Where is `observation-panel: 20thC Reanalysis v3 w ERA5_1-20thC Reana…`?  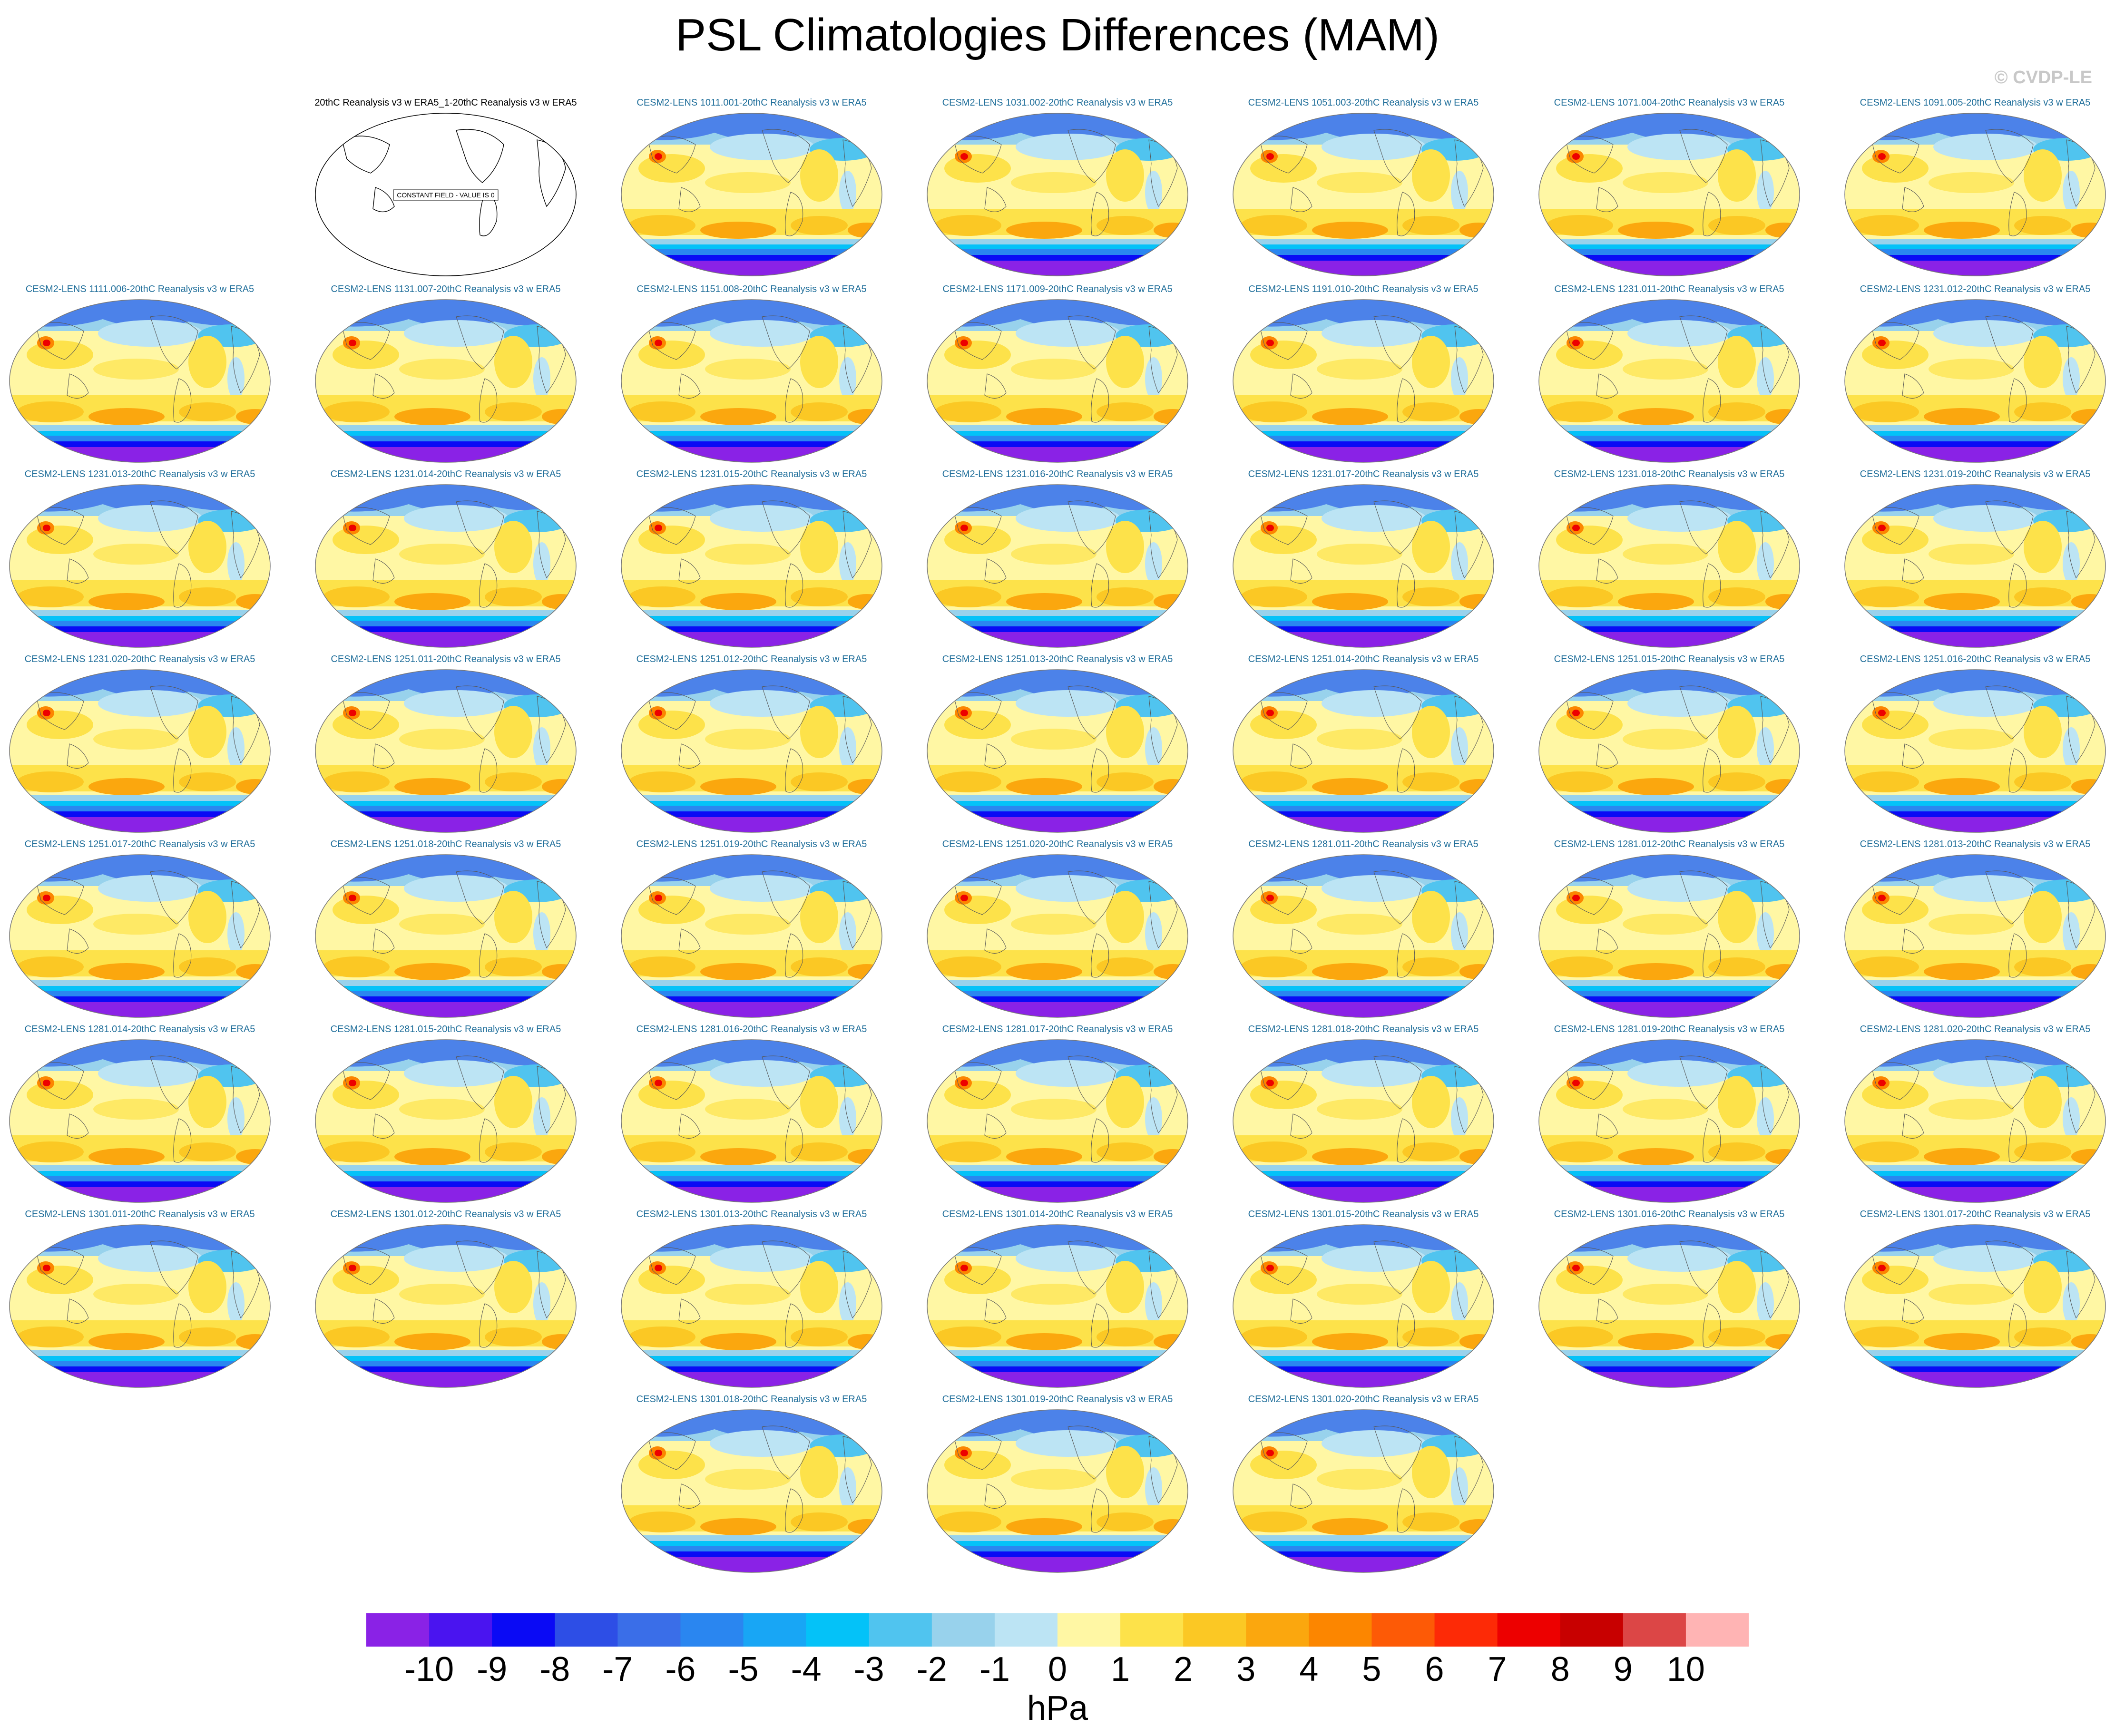
observation-panel: 20thC Reanalysis v3 w ERA5_1-20thC Reana… is located at coordinates (446, 190).